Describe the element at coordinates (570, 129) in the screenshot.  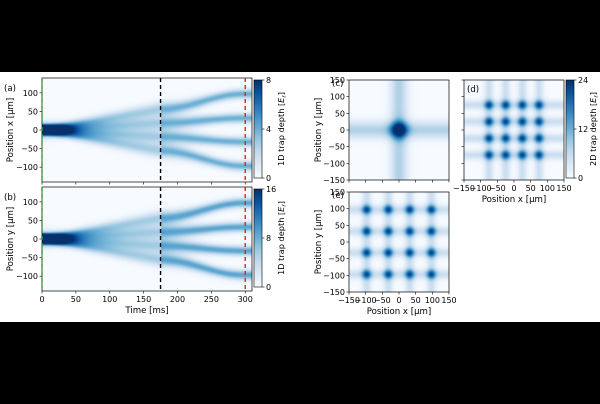
I see `d-colorbar` at that location.